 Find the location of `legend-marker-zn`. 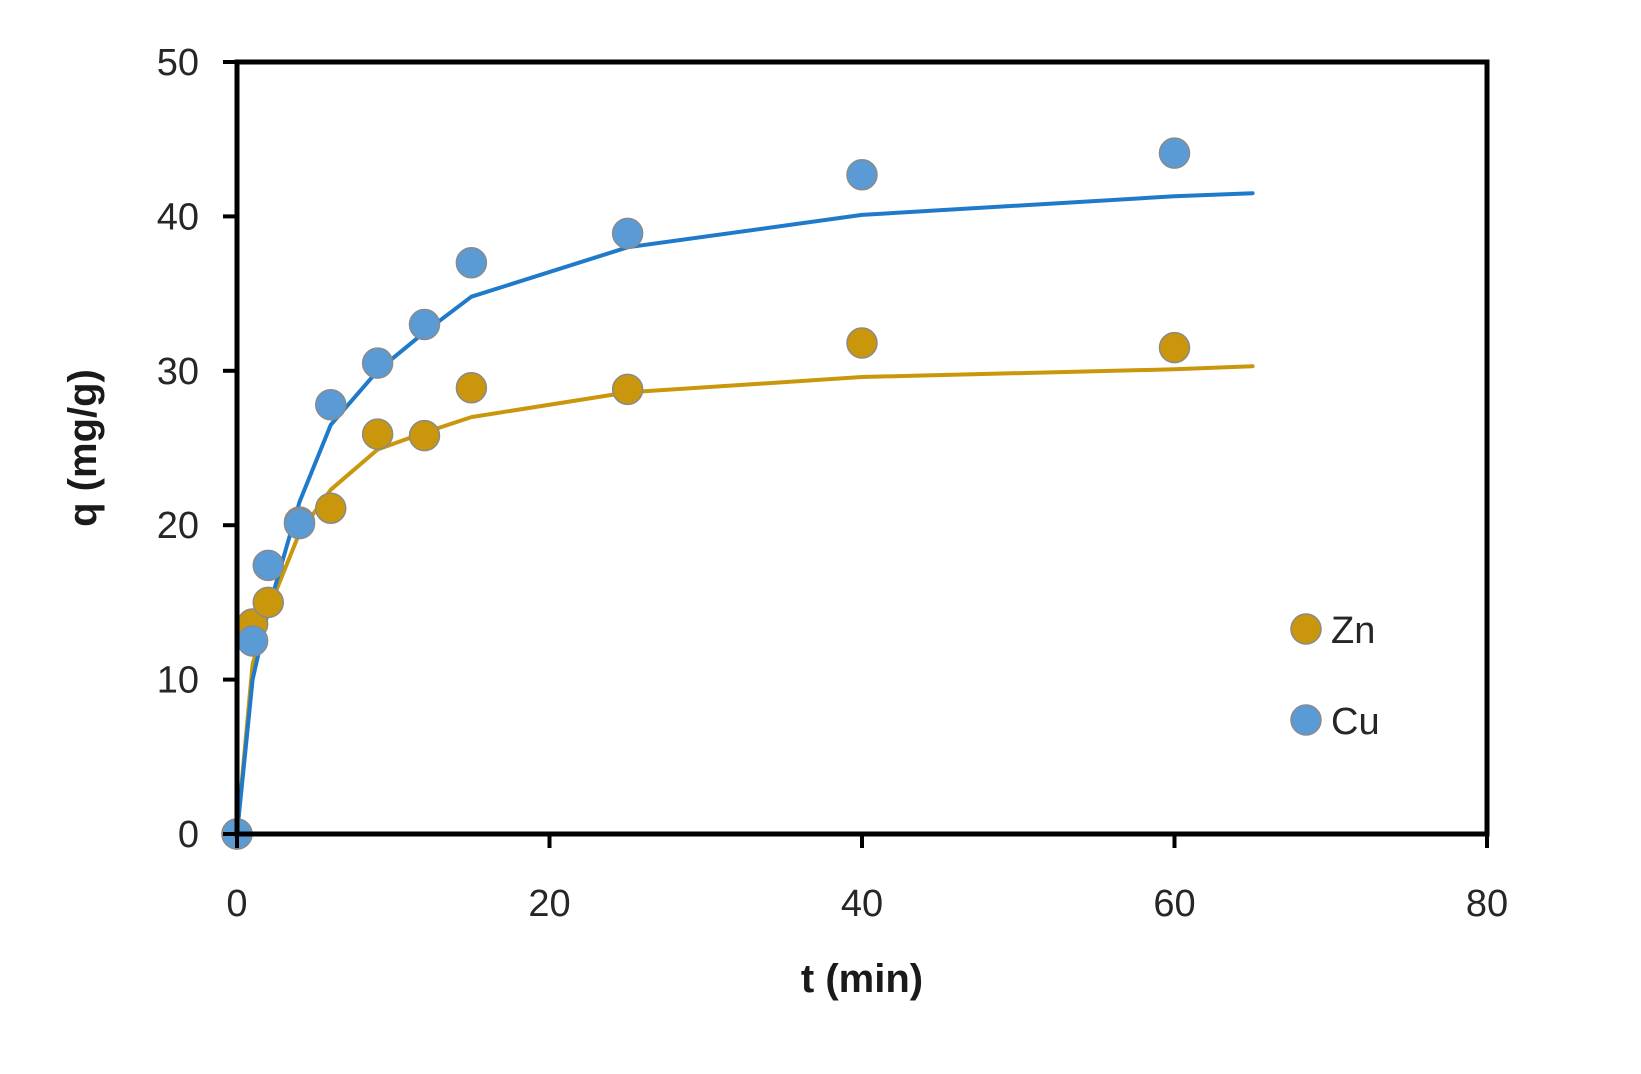

legend-marker-zn is located at coordinates (1306, 629).